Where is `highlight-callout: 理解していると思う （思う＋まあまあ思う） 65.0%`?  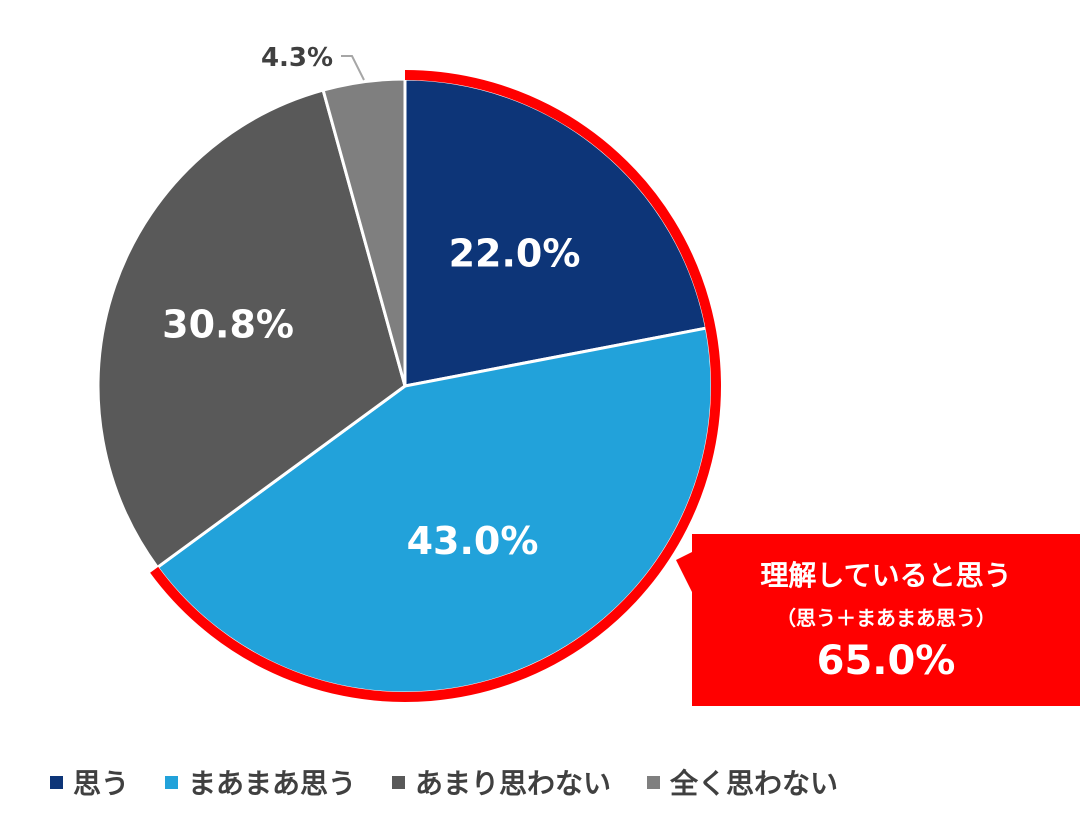 highlight-callout: 理解していると思う （思う＋まあまあ思う） 65.0% is located at coordinates (886, 620).